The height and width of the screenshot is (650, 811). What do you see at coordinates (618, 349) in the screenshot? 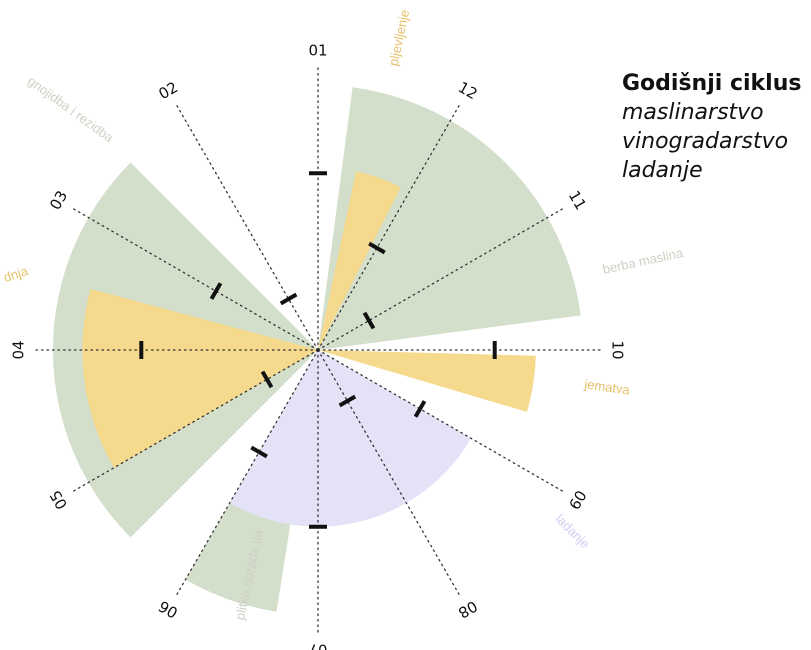
I see `month-label-10: 10` at bounding box center [618, 349].